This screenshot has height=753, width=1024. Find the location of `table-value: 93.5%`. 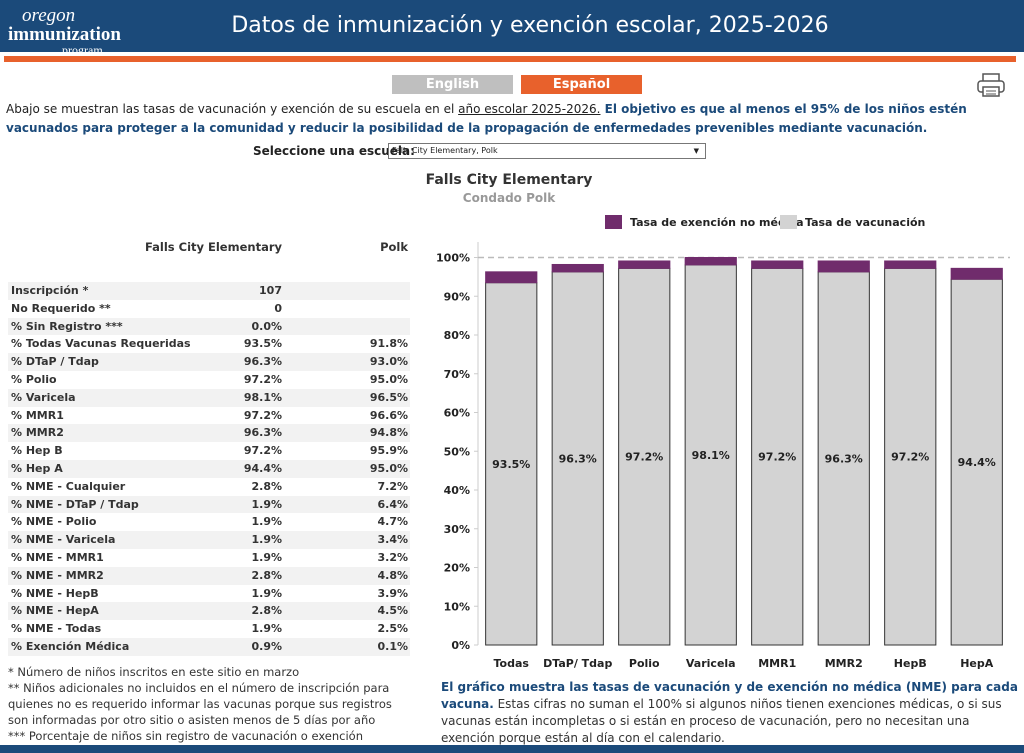

table-value: 93.5% is located at coordinates (262, 344).